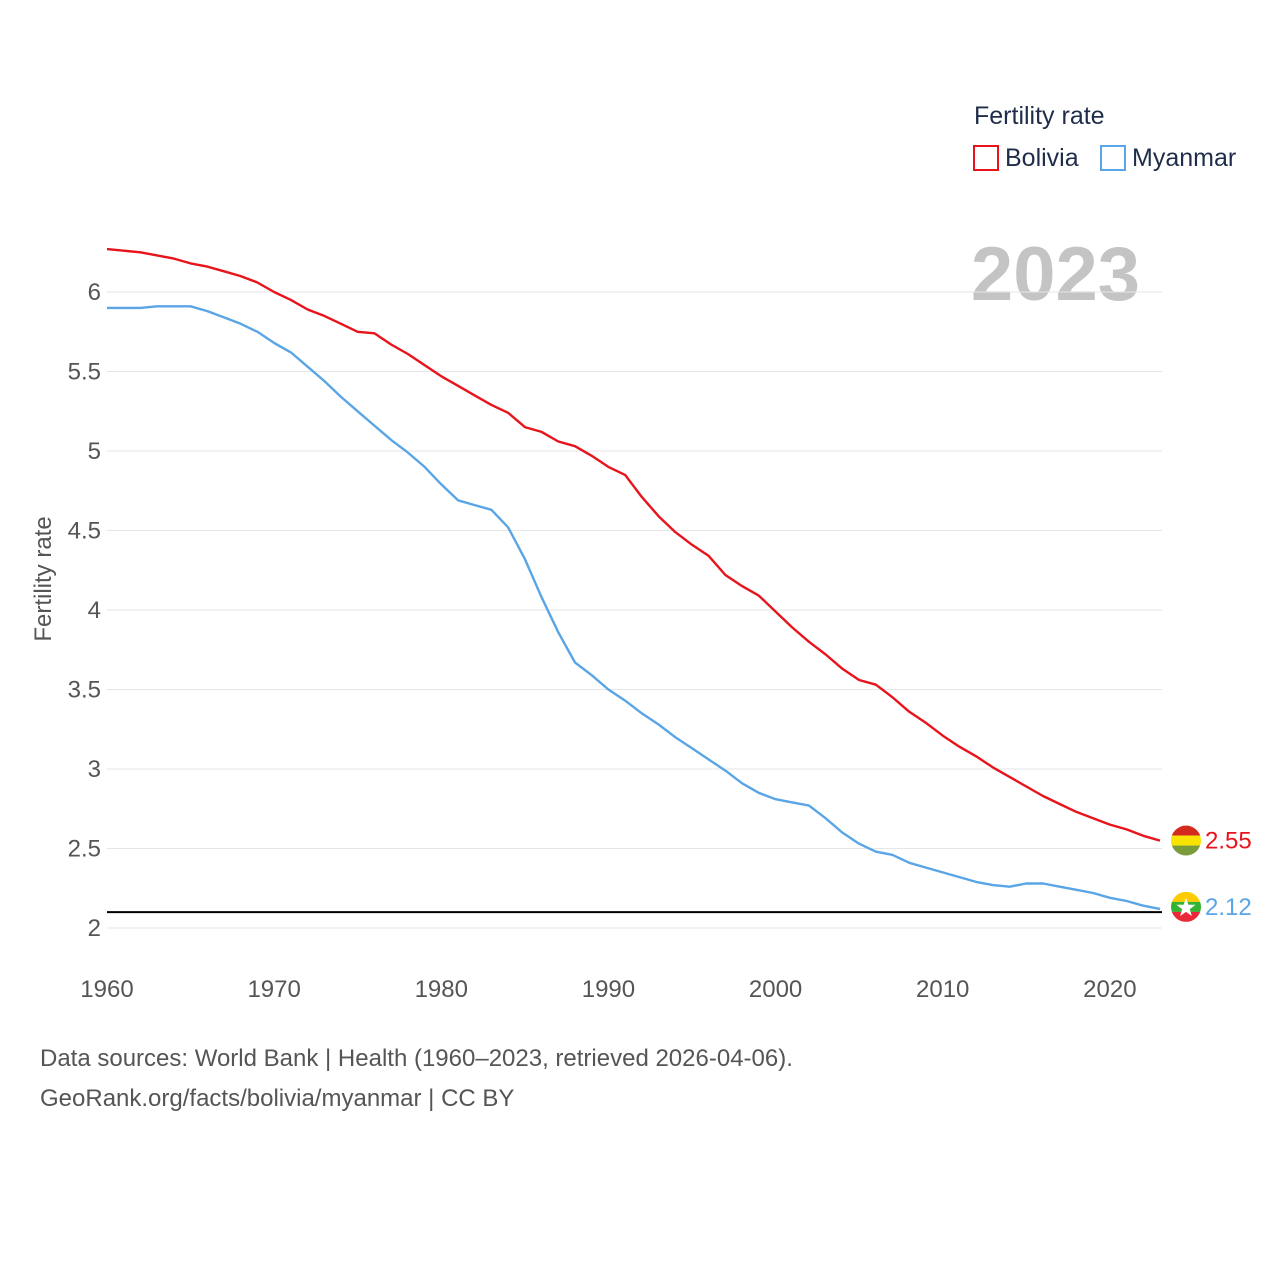  Describe the element at coordinates (1186, 840) in the screenshot. I see `bolivia-flag-icon` at that location.